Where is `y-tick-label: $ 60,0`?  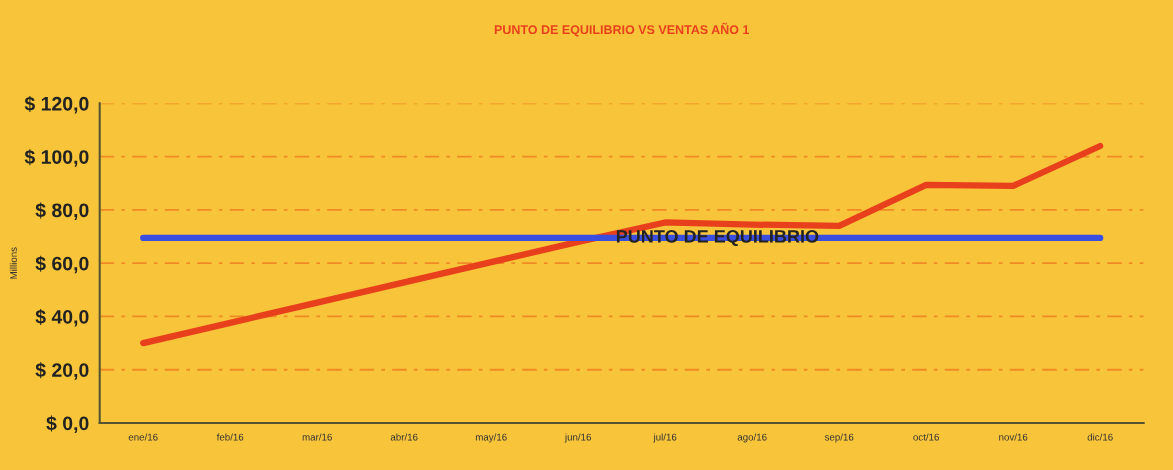 y-tick-label: $ 60,0 is located at coordinates (62, 264).